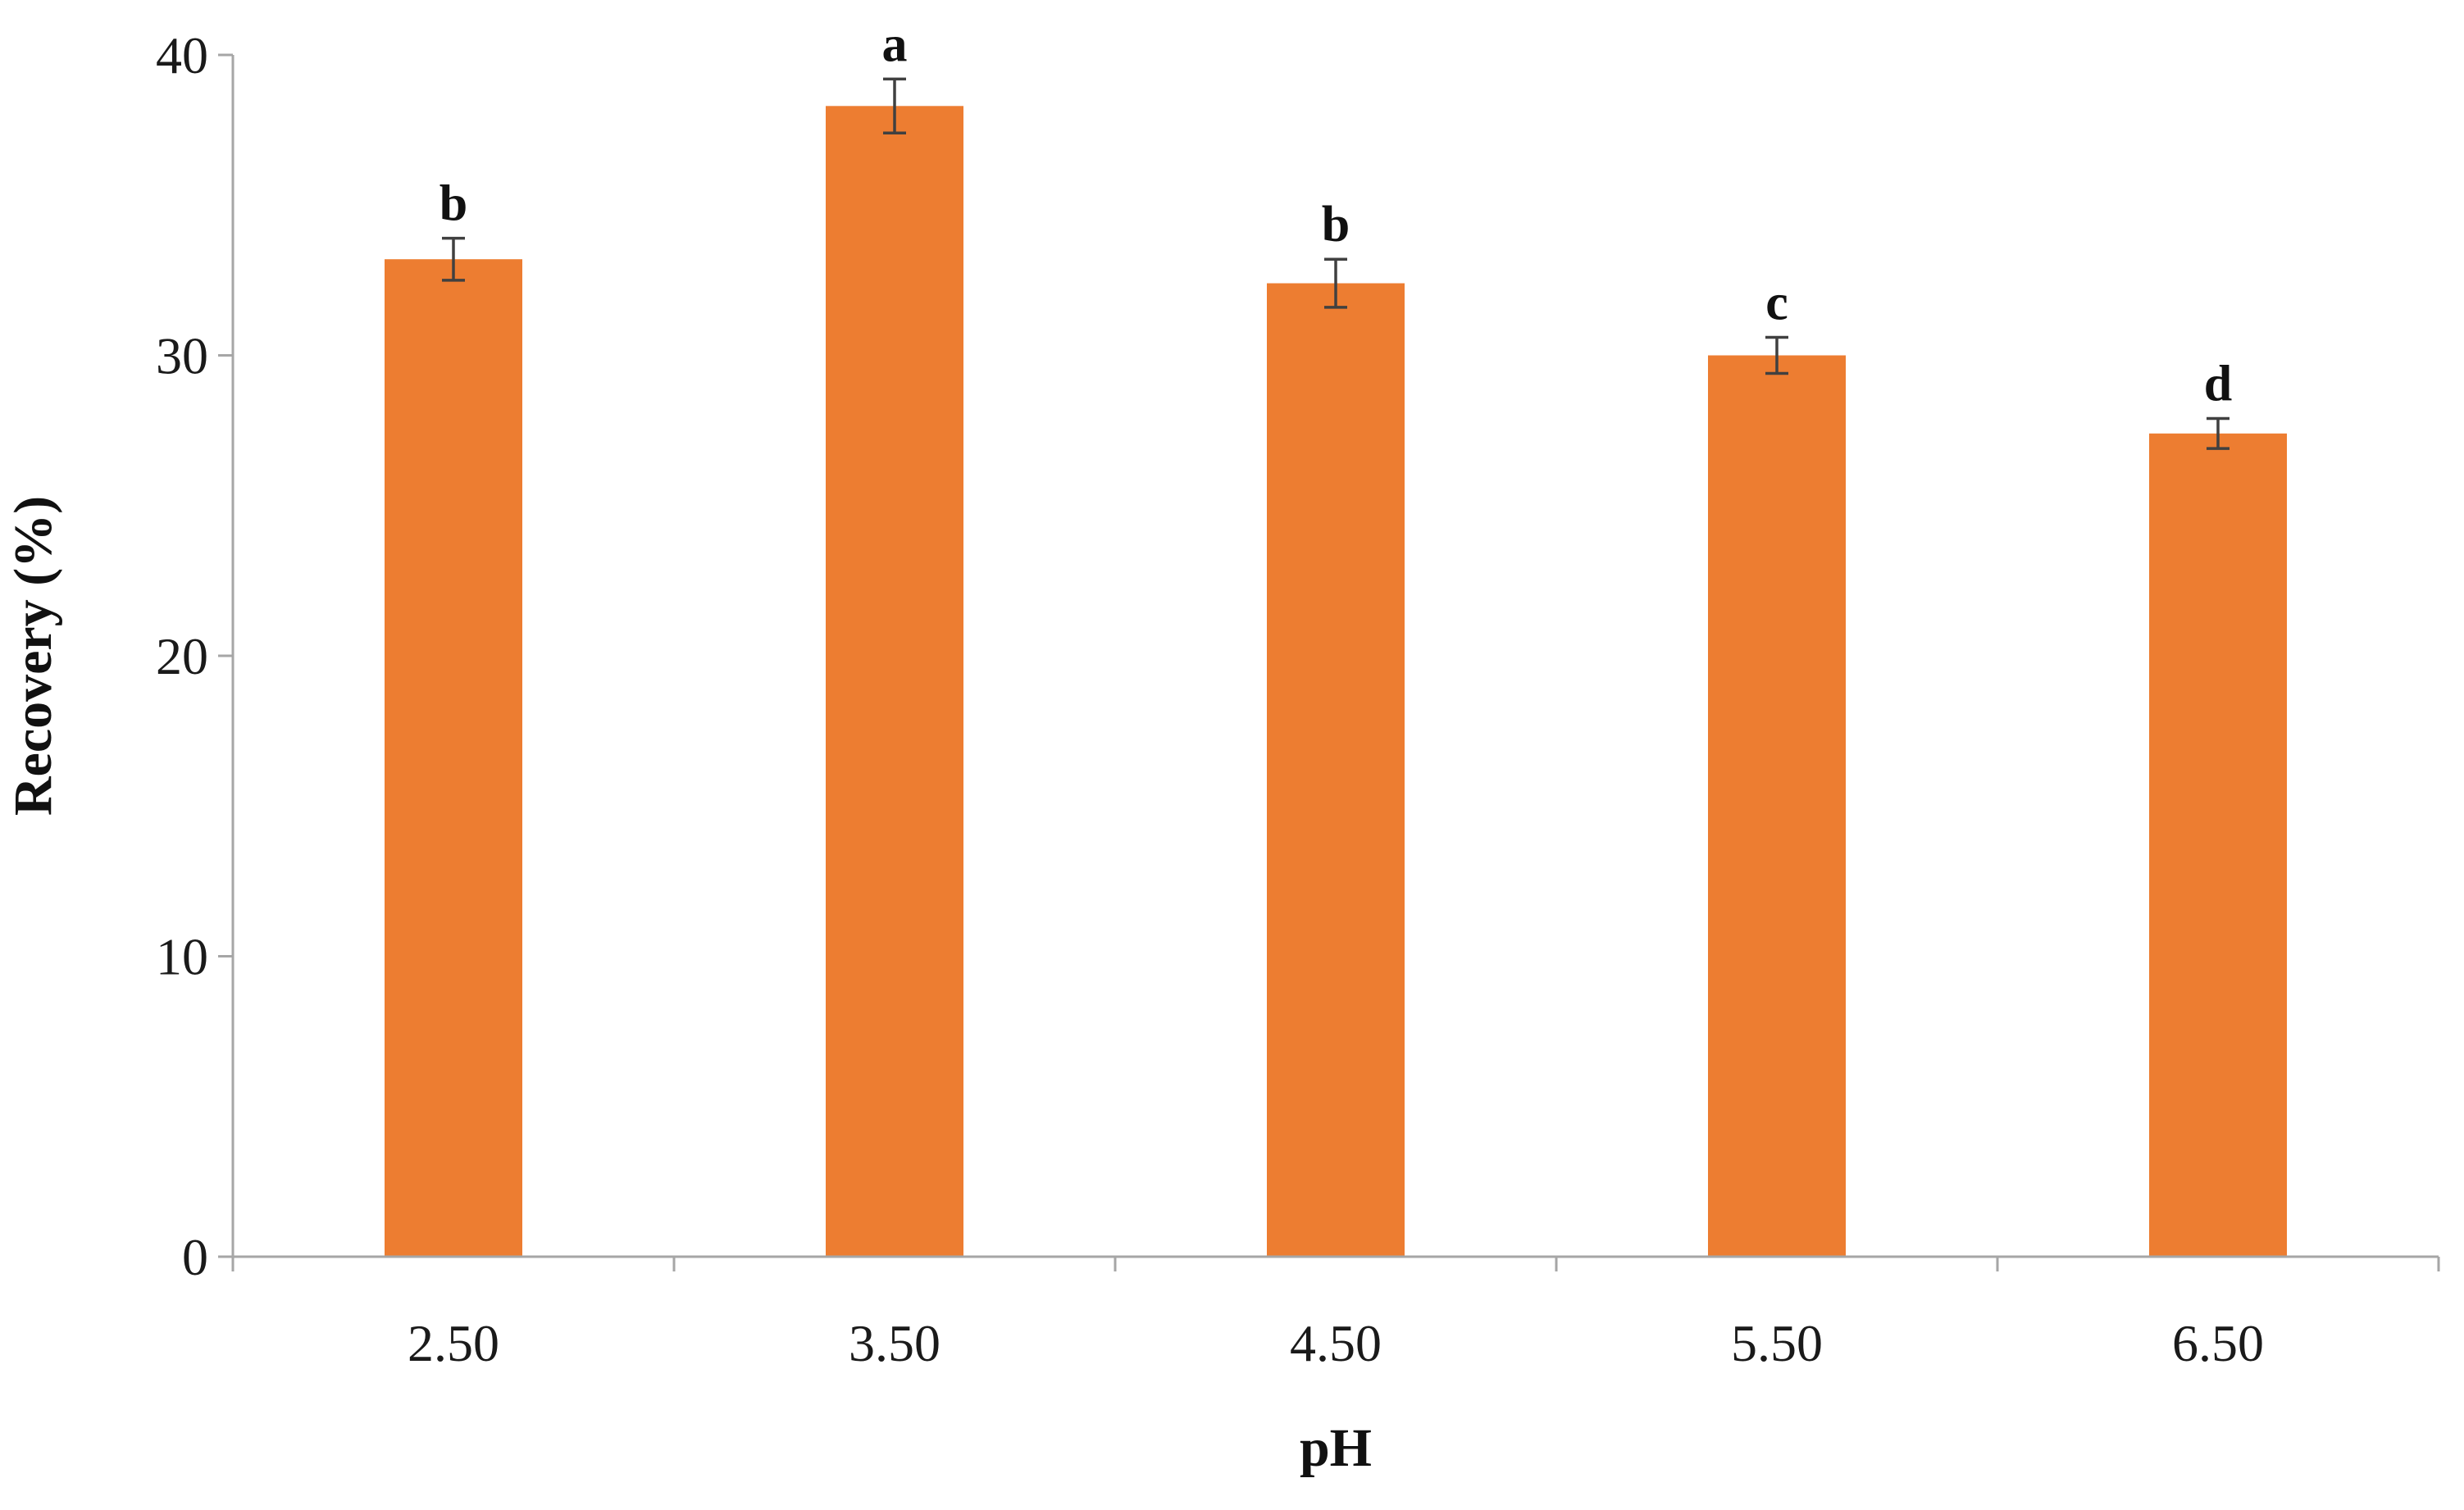 The image size is (2464, 1510). Describe the element at coordinates (33, 656) in the screenshot. I see `y-axis-title: Recovery (%)` at that location.